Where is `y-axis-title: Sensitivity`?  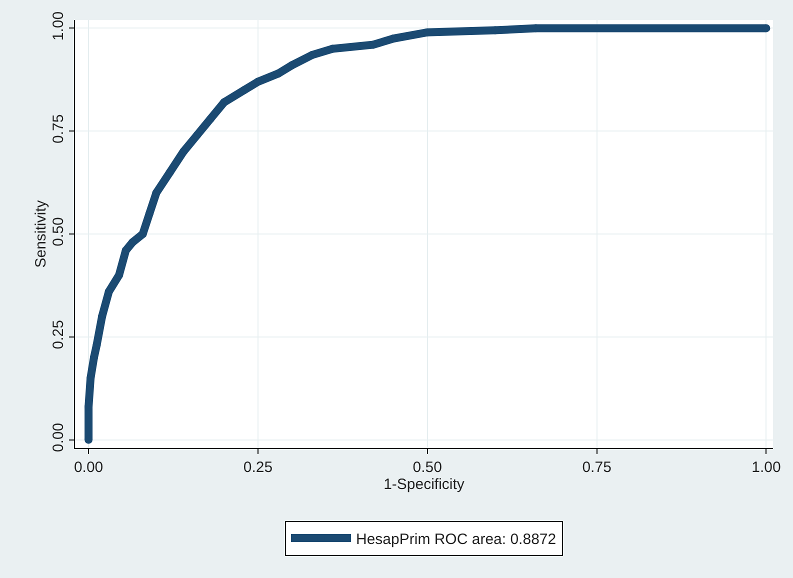 y-axis-title: Sensitivity is located at coordinates (41, 234).